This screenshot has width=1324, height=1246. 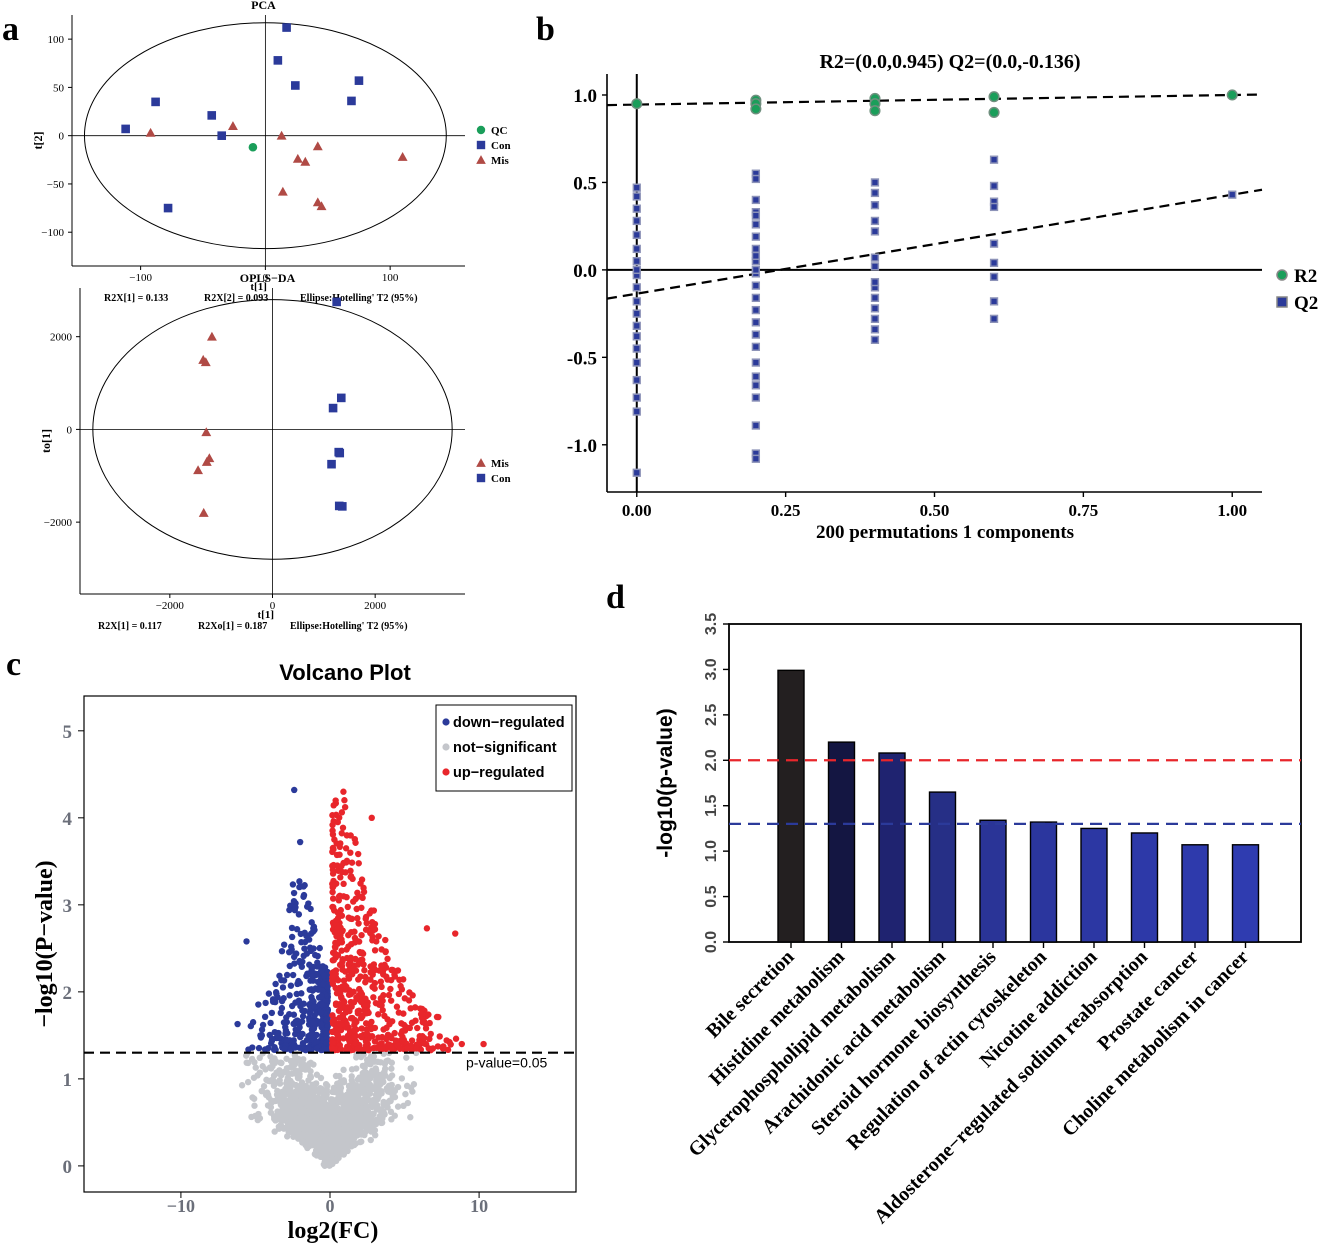 I want to click on x-tick-label: −100, so click(x=140, y=278).